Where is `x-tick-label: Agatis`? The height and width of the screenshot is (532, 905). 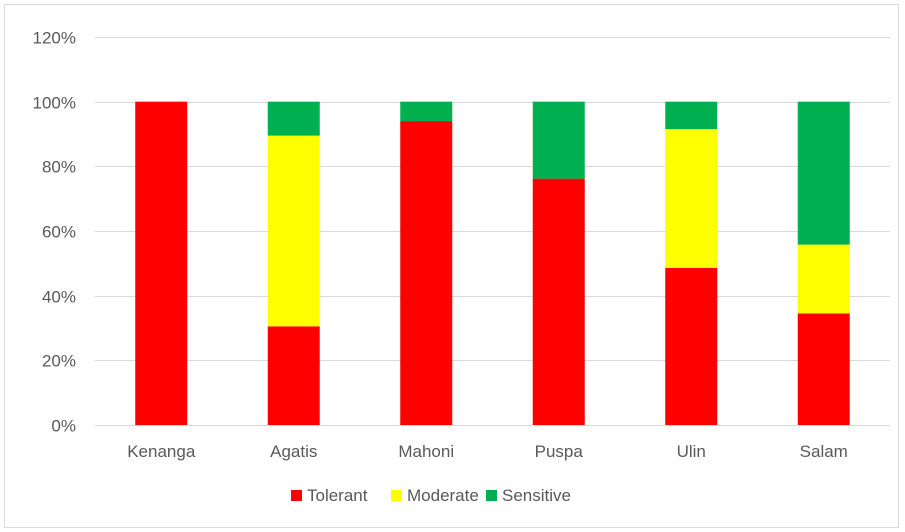 x-tick-label: Agatis is located at coordinates (293, 451).